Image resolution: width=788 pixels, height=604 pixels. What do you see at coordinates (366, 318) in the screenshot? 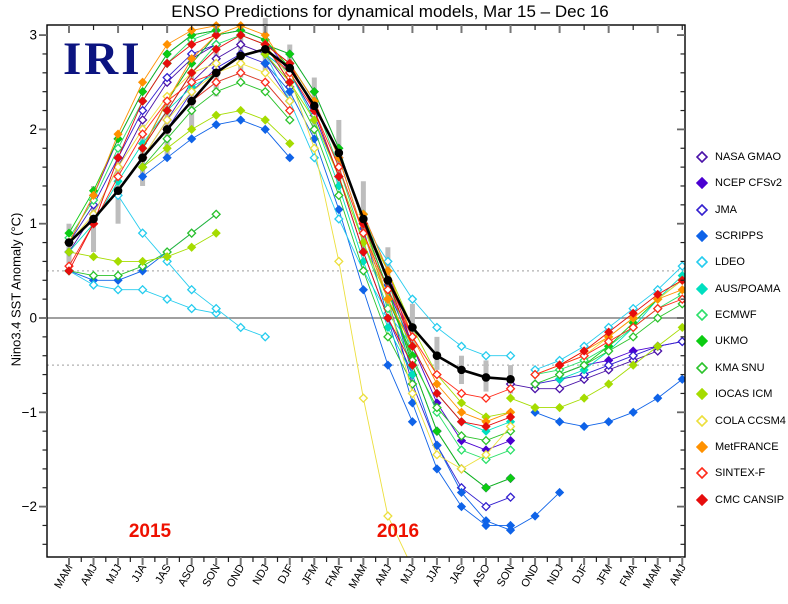
I see `reference-lines` at bounding box center [366, 318].